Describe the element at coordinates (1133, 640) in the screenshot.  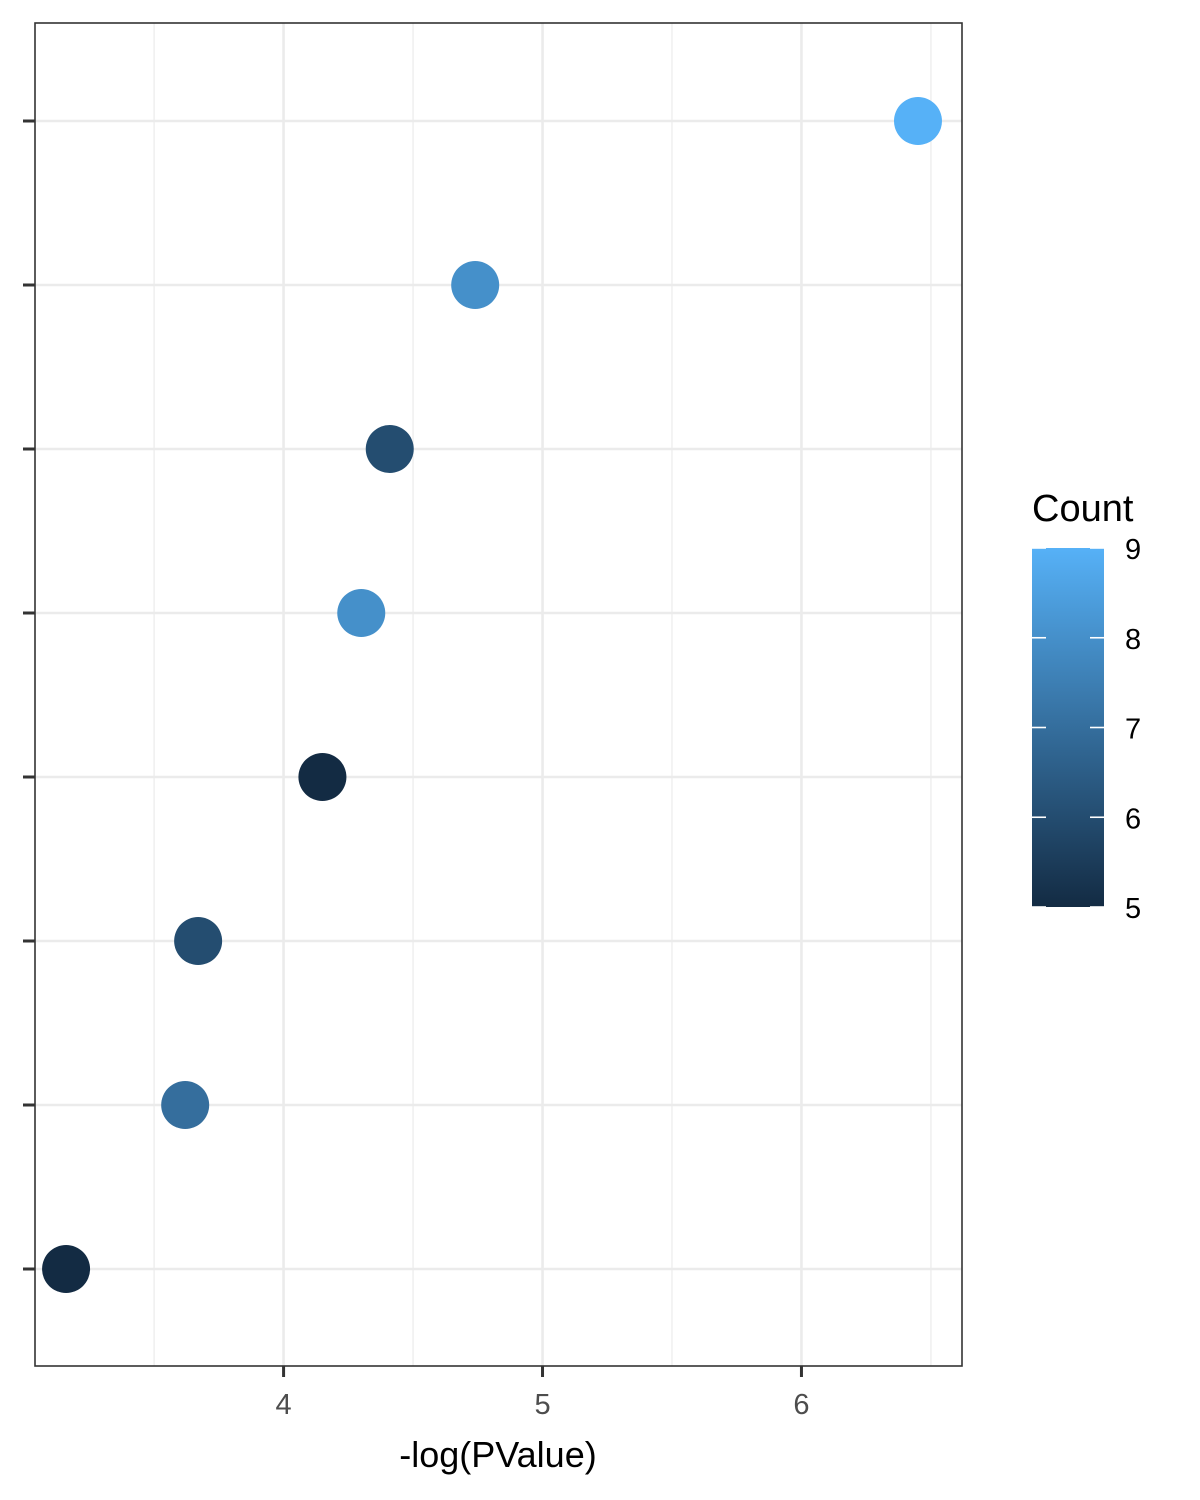
I see `legend-tick-label: 8` at that location.